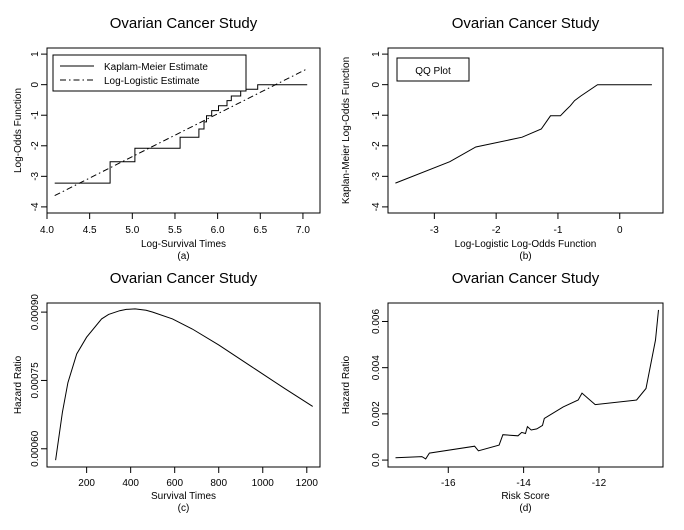 The height and width of the screenshot is (530, 684). I want to click on x-tick-label: 1000, so click(263, 483).